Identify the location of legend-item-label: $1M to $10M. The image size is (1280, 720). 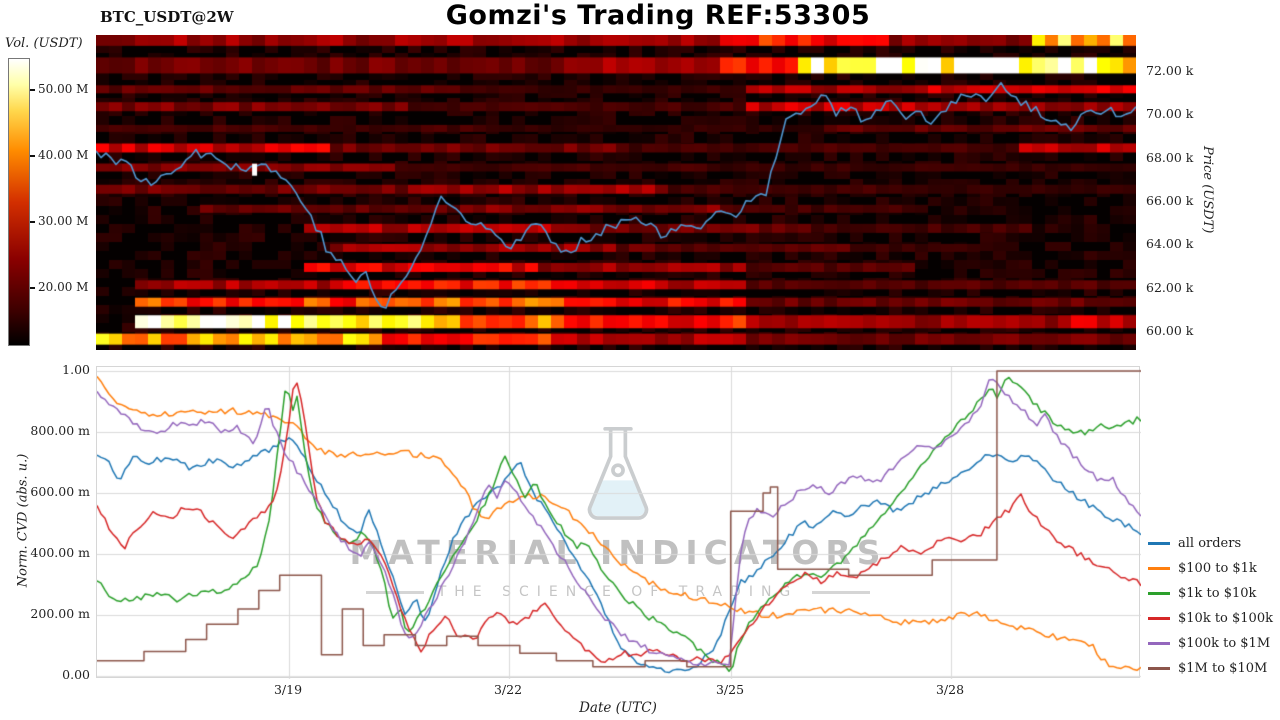
(1223, 668).